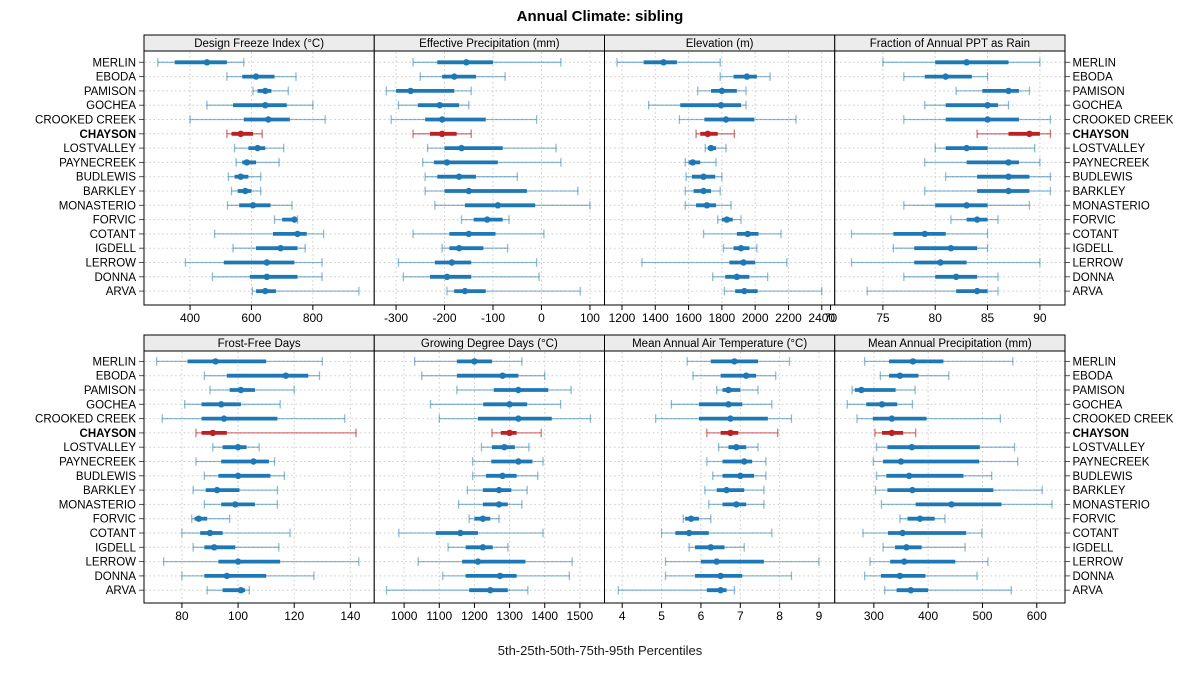 The width and height of the screenshot is (1200, 675). I want to click on site-label-right-igdell: IGDELL, so click(1094, 548).